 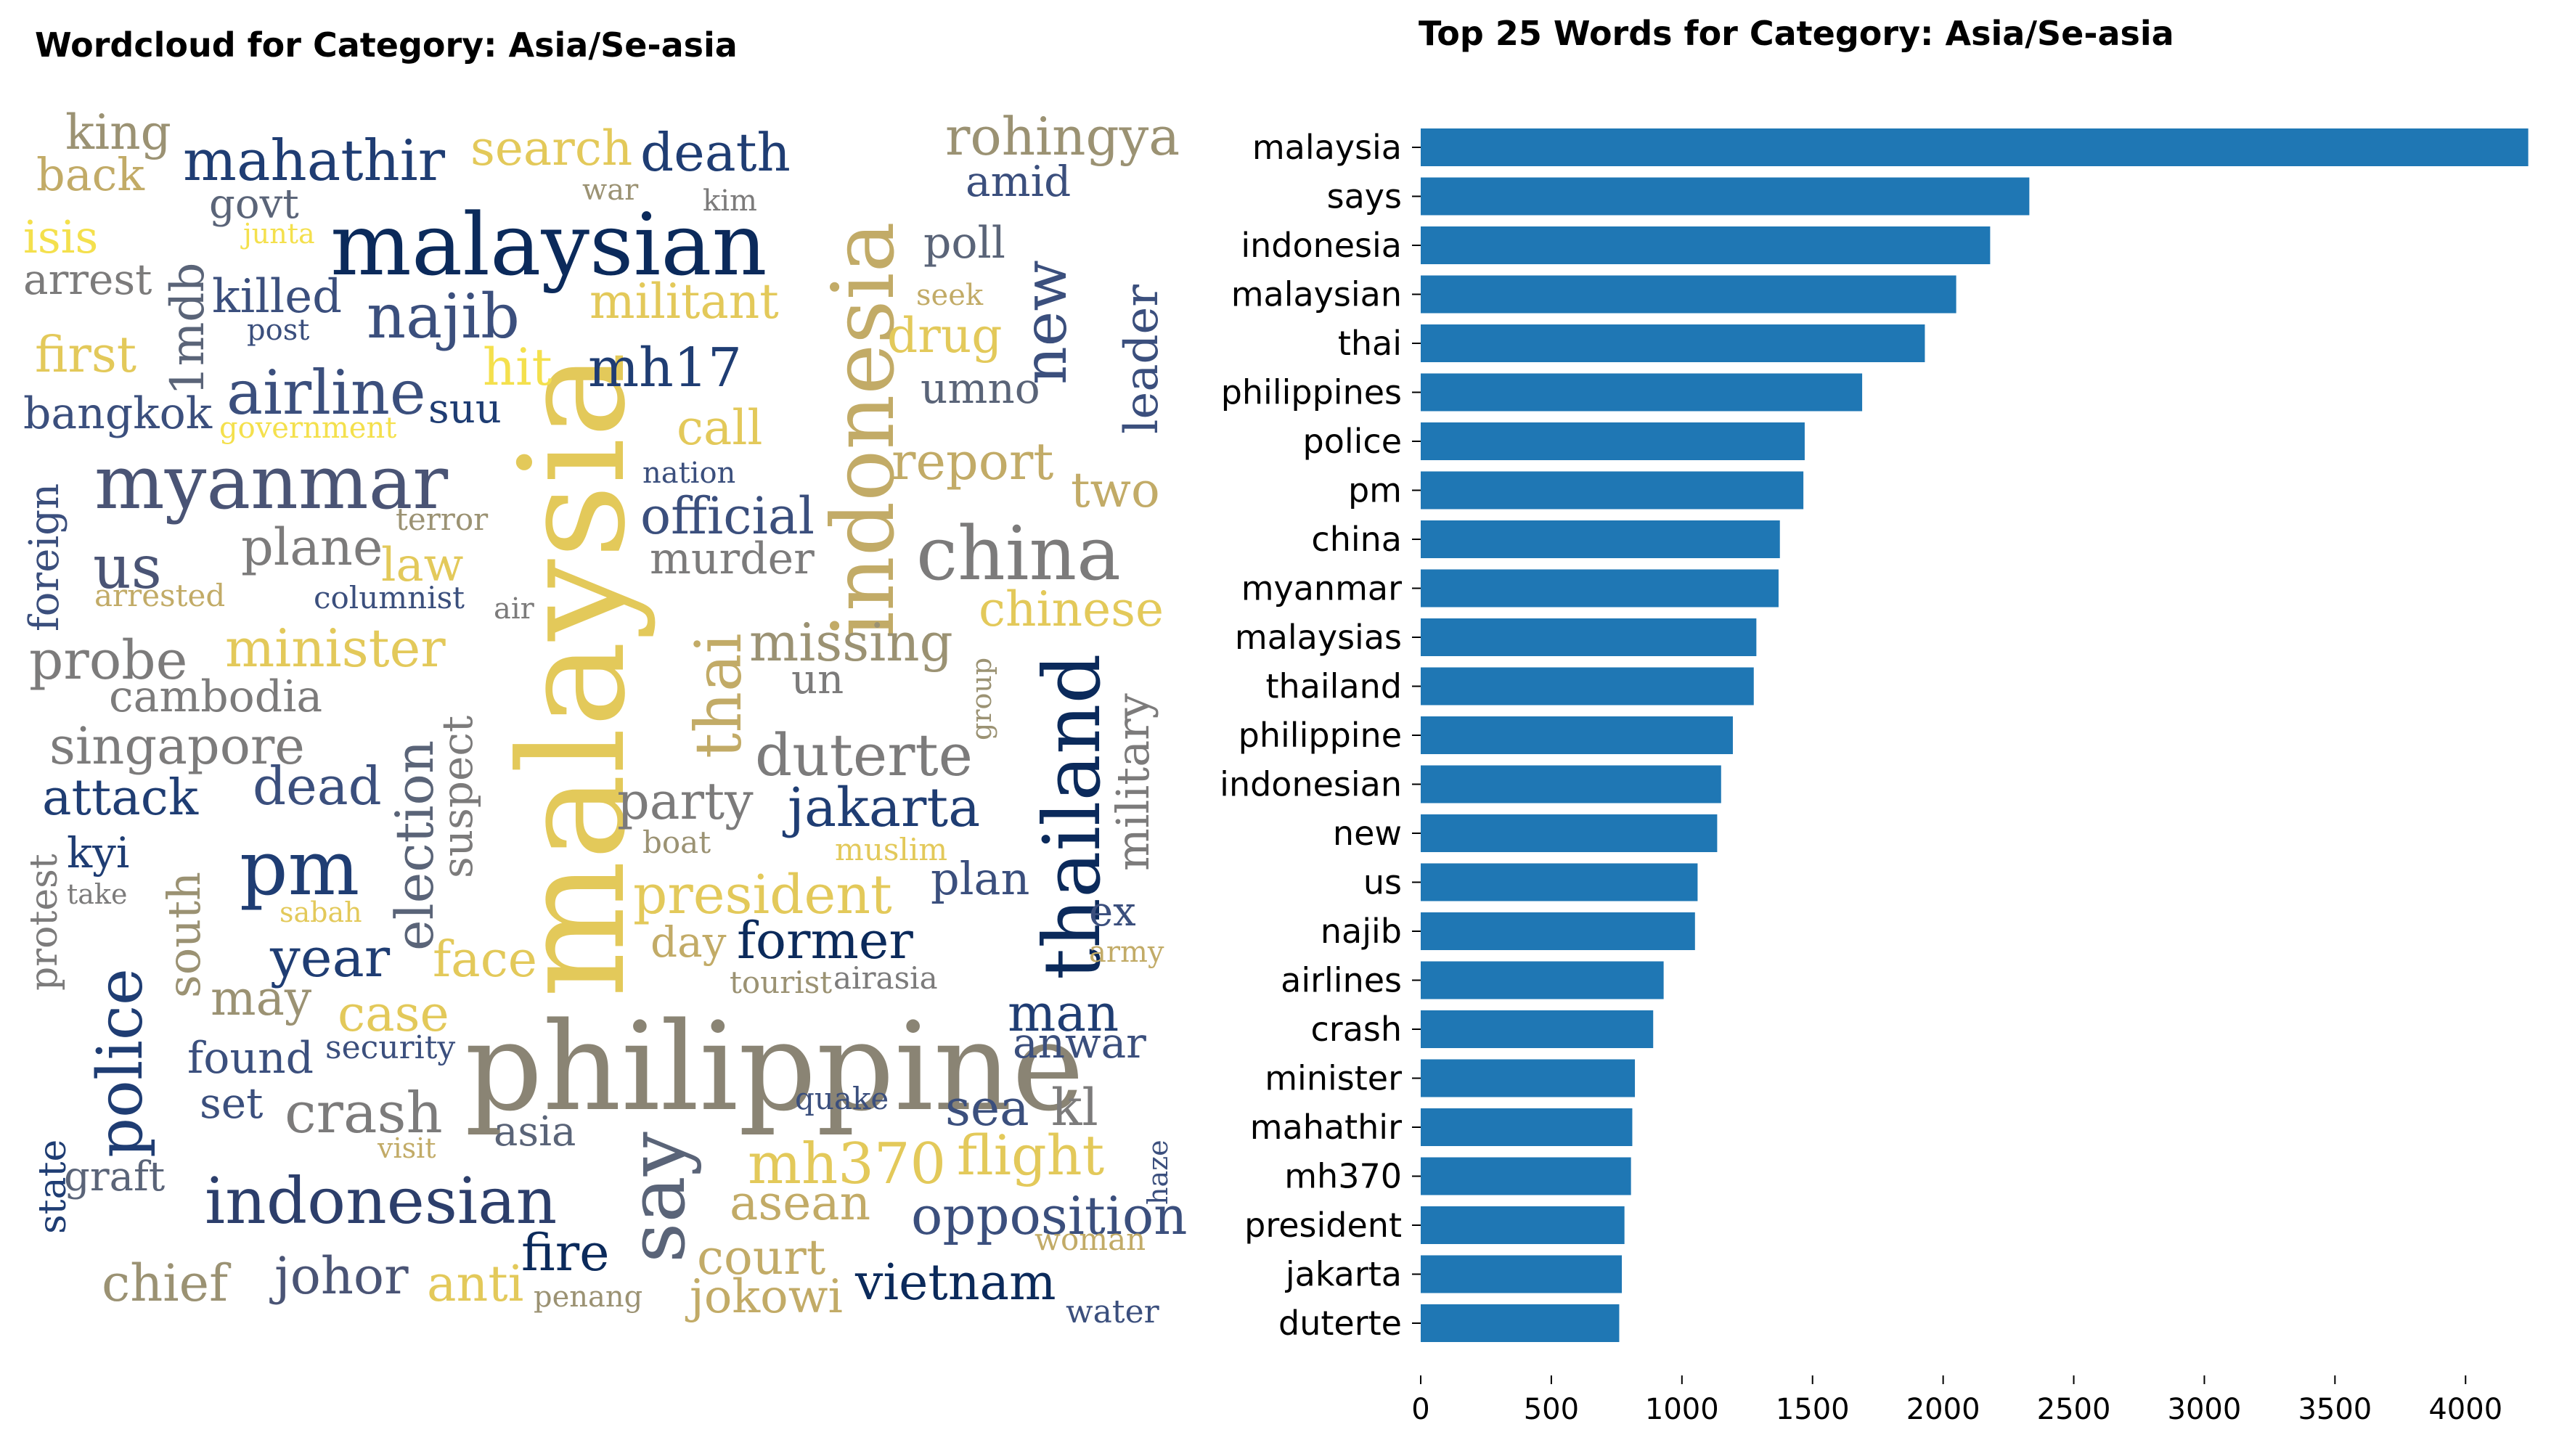 I want to click on bar-says, so click(x=1725, y=196).